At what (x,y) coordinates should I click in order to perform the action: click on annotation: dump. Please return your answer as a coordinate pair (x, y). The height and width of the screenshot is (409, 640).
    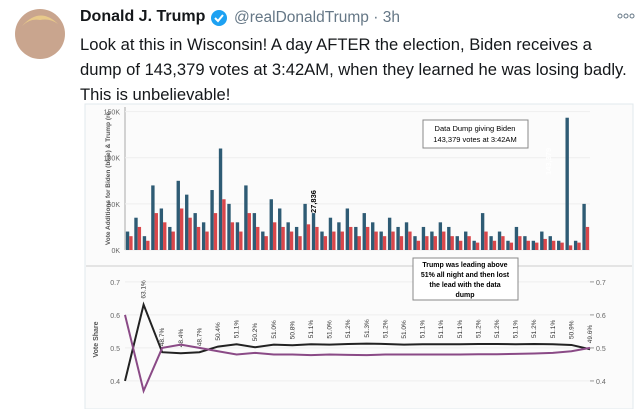
    Looking at the image, I should click on (464, 295).